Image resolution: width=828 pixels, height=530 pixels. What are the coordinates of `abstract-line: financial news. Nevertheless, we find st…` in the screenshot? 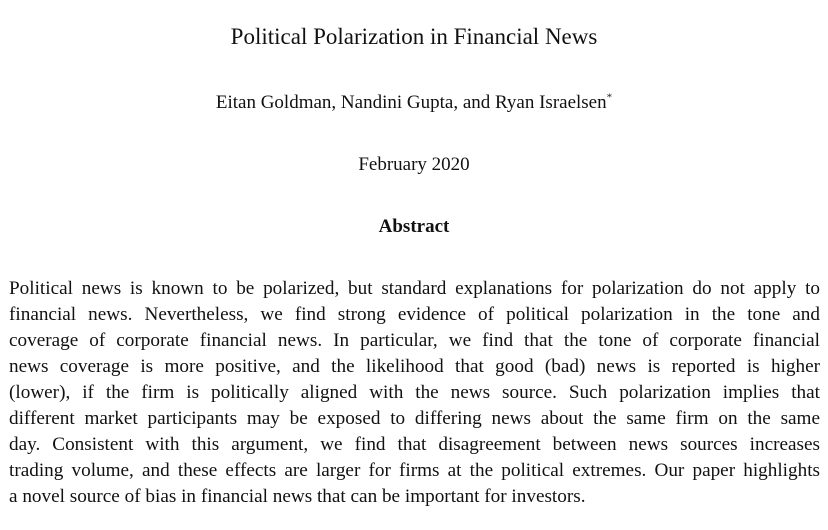 It's located at (414, 314).